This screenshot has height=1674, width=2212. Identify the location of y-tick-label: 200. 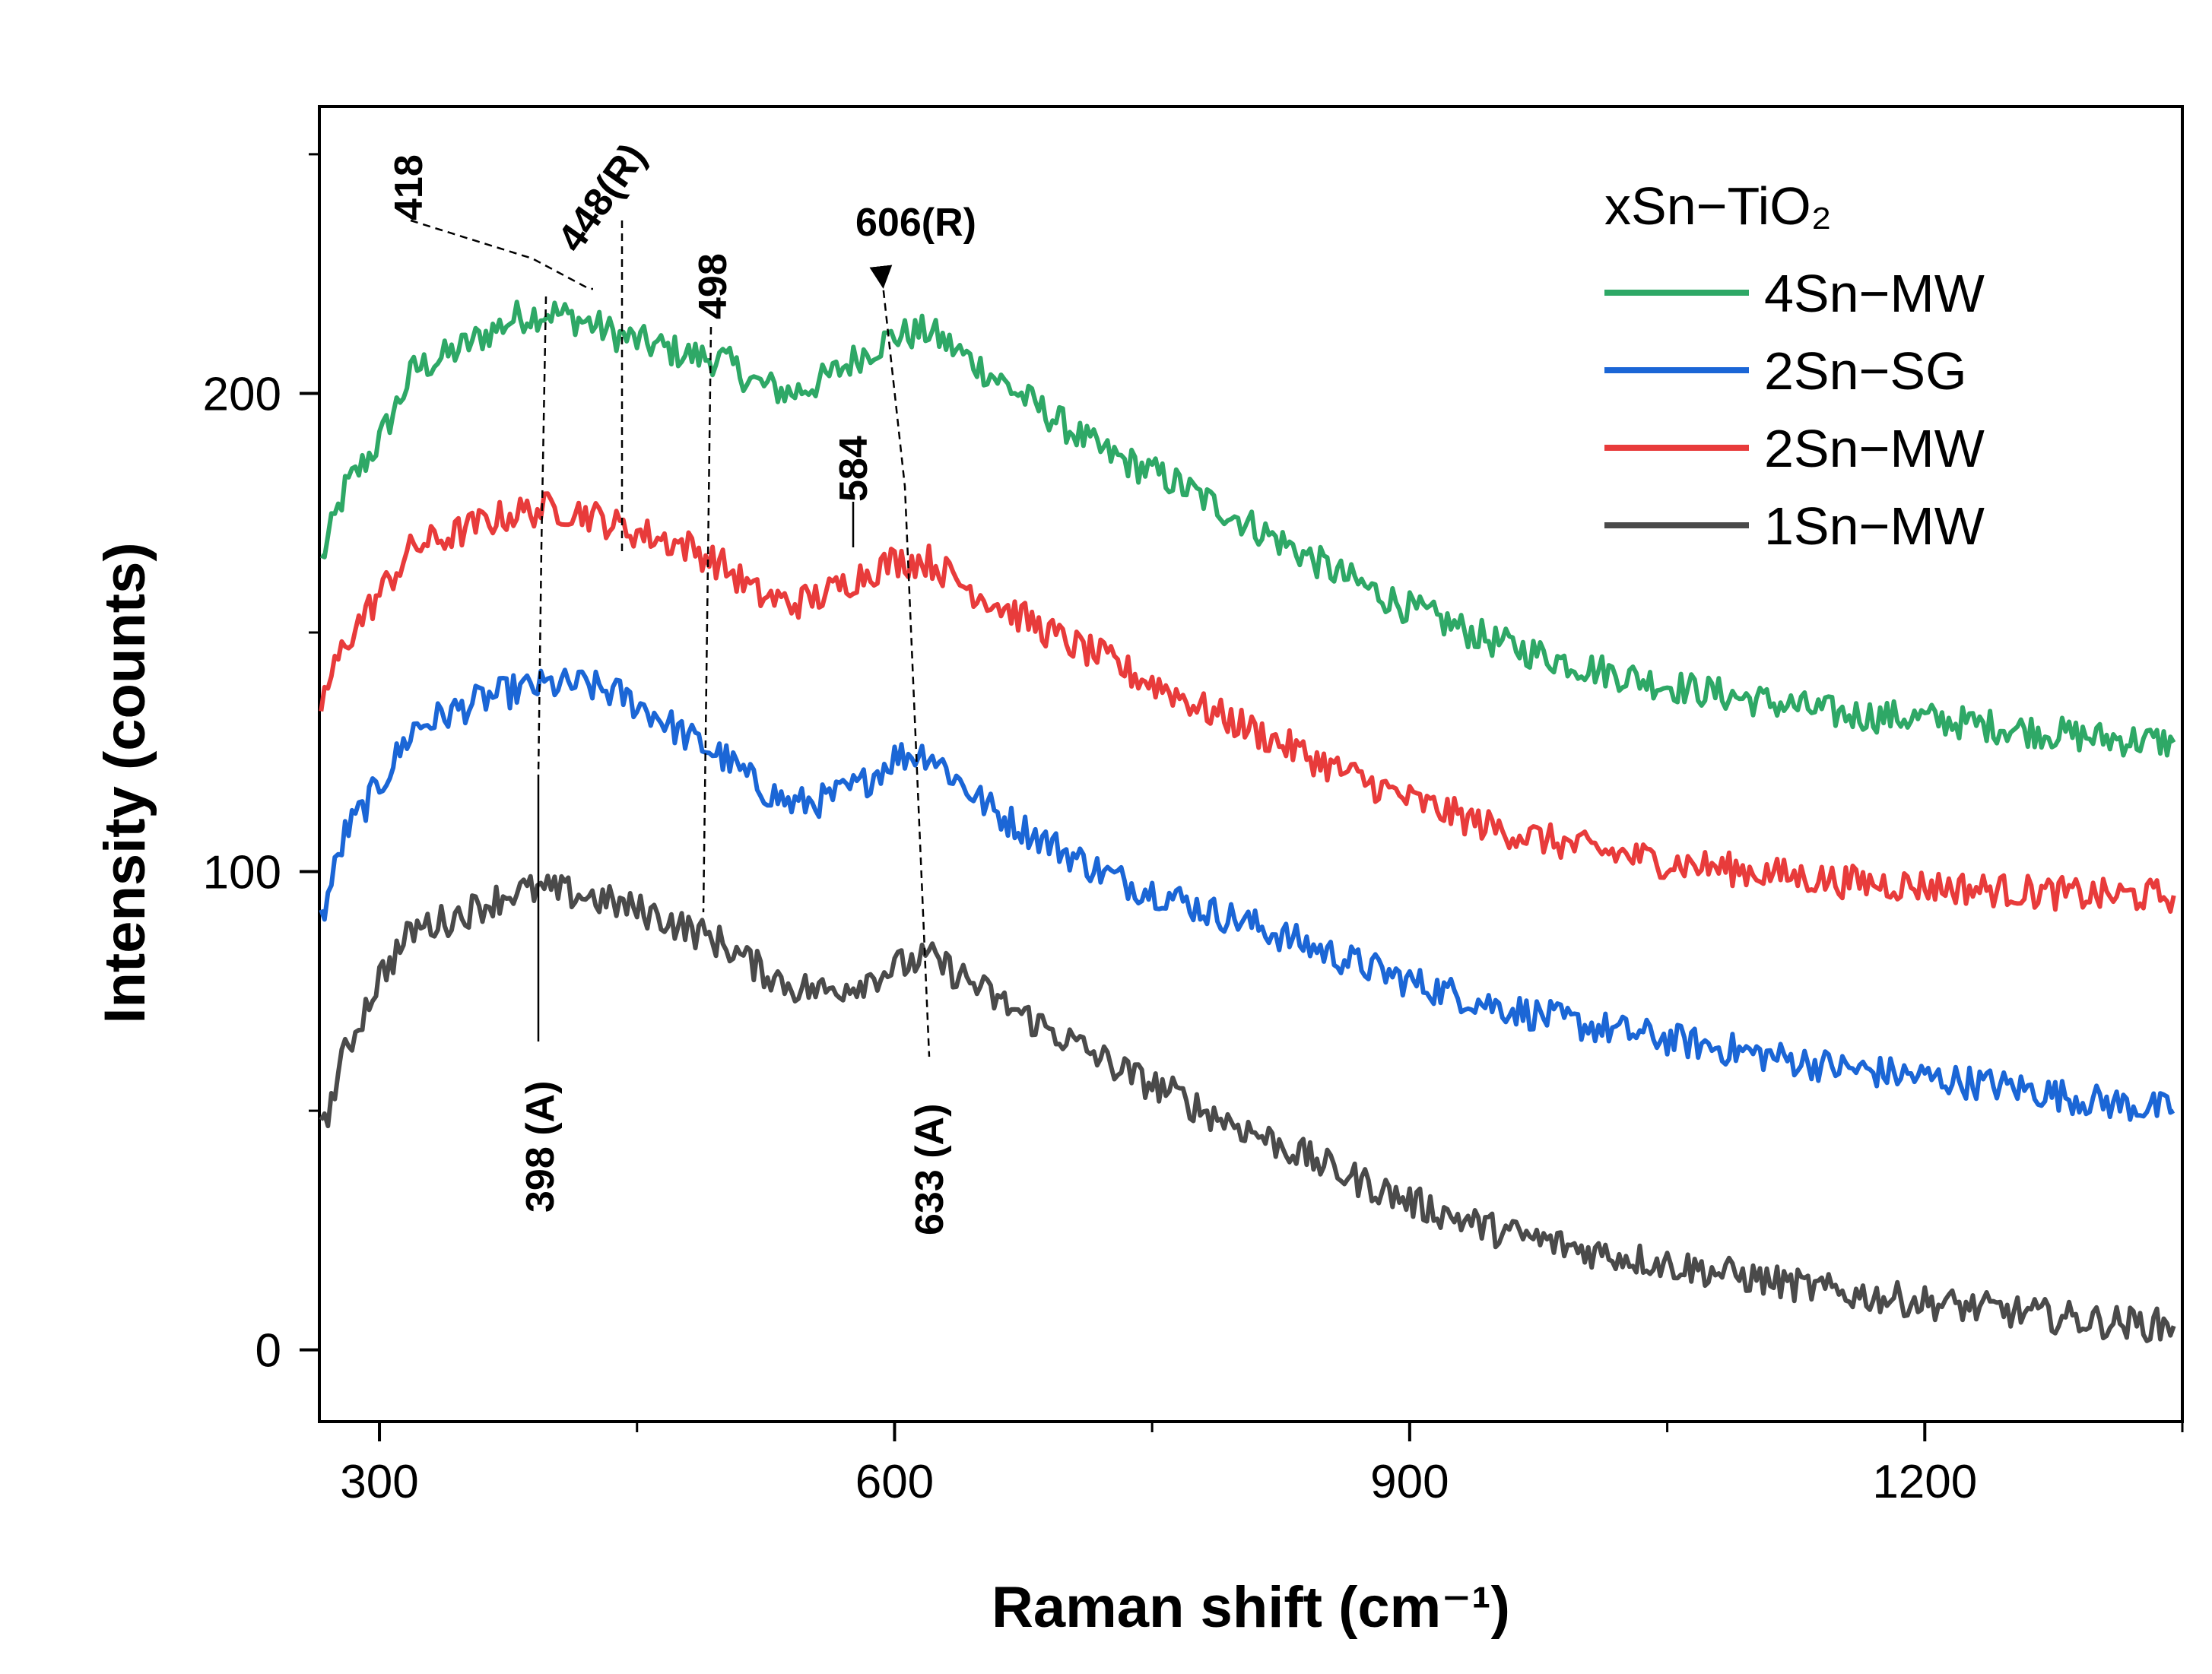
(242, 394).